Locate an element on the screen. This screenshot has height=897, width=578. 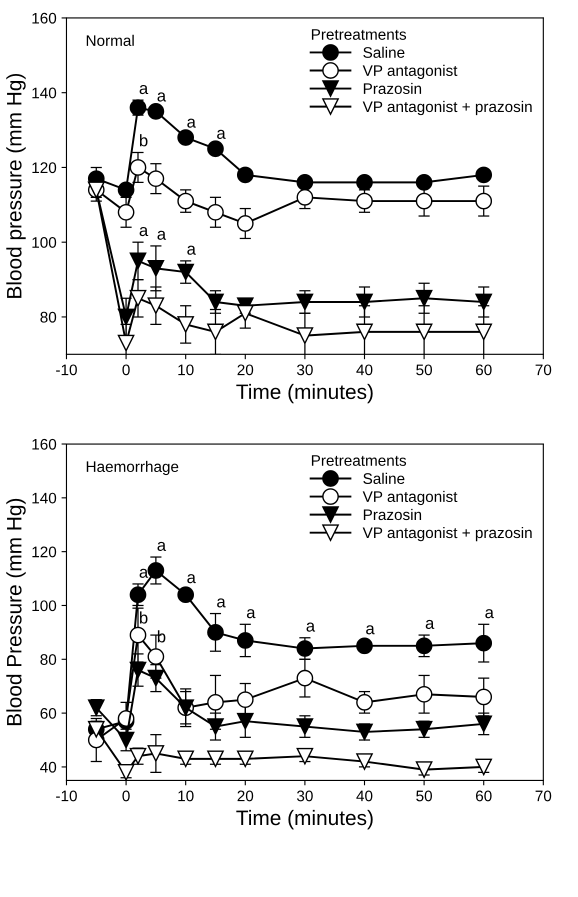
annotation: b is located at coordinates (144, 140).